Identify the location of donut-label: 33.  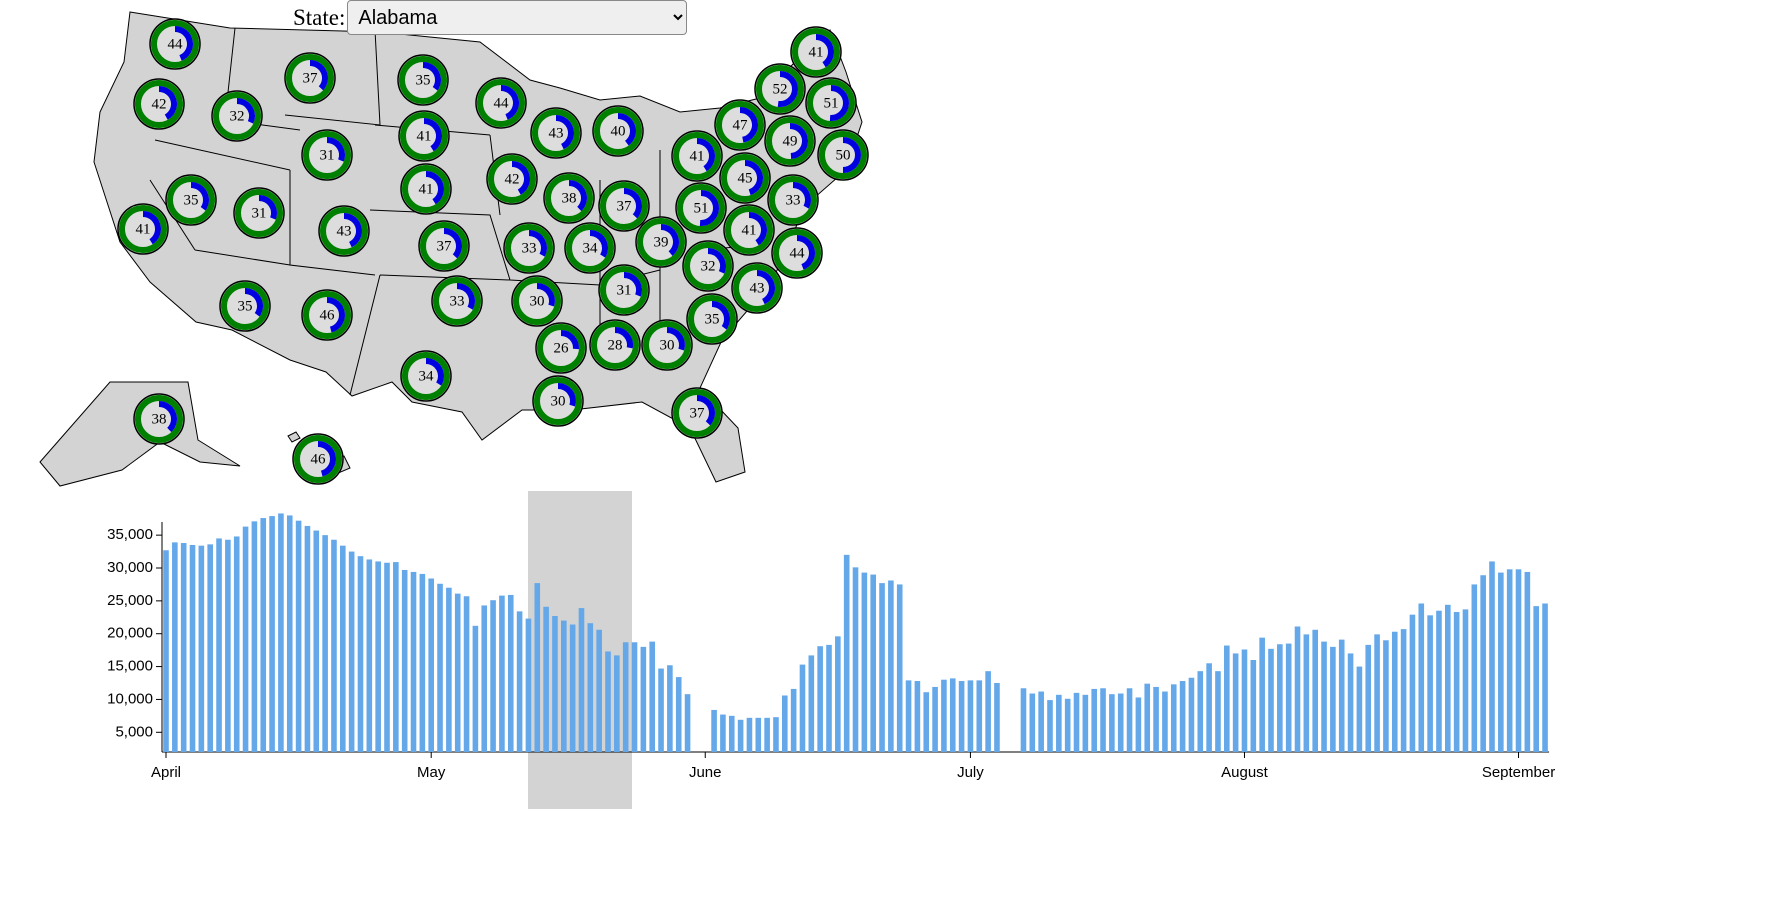
(457, 301).